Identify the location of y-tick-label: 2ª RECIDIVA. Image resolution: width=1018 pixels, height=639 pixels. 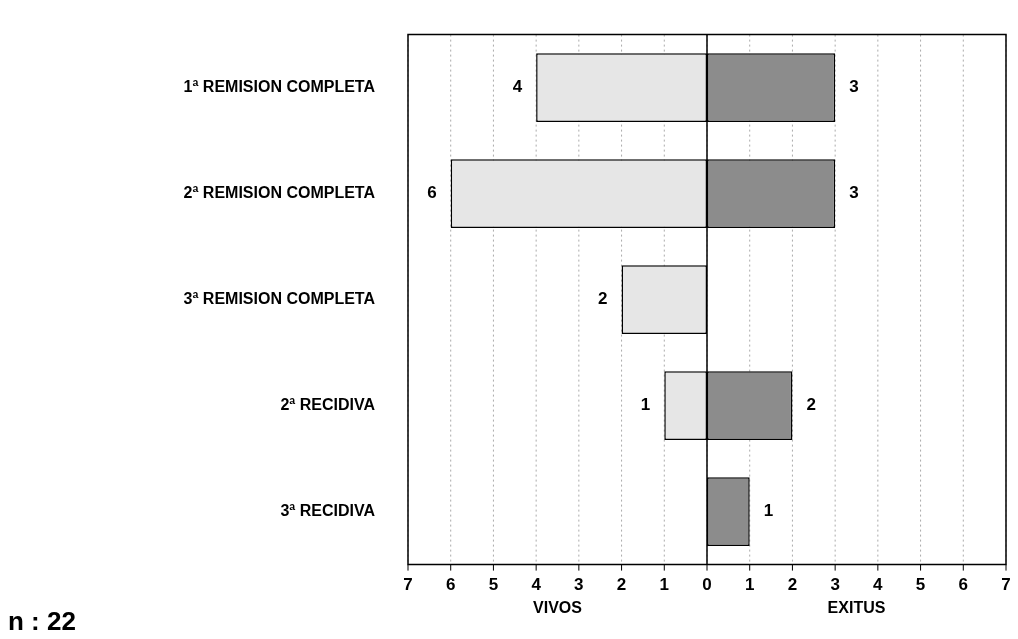
(328, 405).